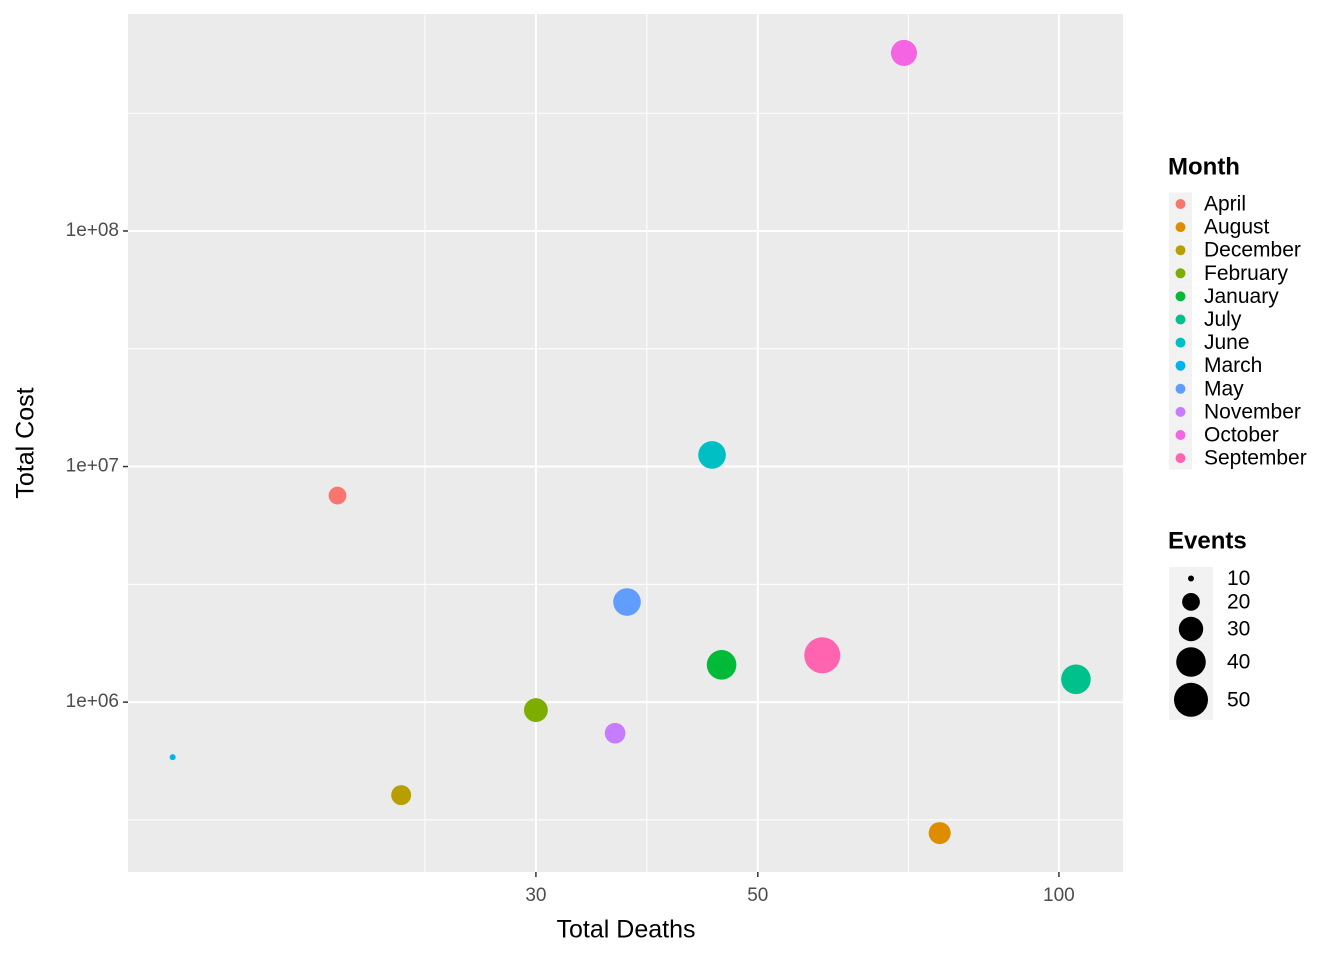 Image resolution: width=1344 pixels, height=960 pixels. What do you see at coordinates (26, 442) in the screenshot?
I see `y-axis-title: Total Cost` at bounding box center [26, 442].